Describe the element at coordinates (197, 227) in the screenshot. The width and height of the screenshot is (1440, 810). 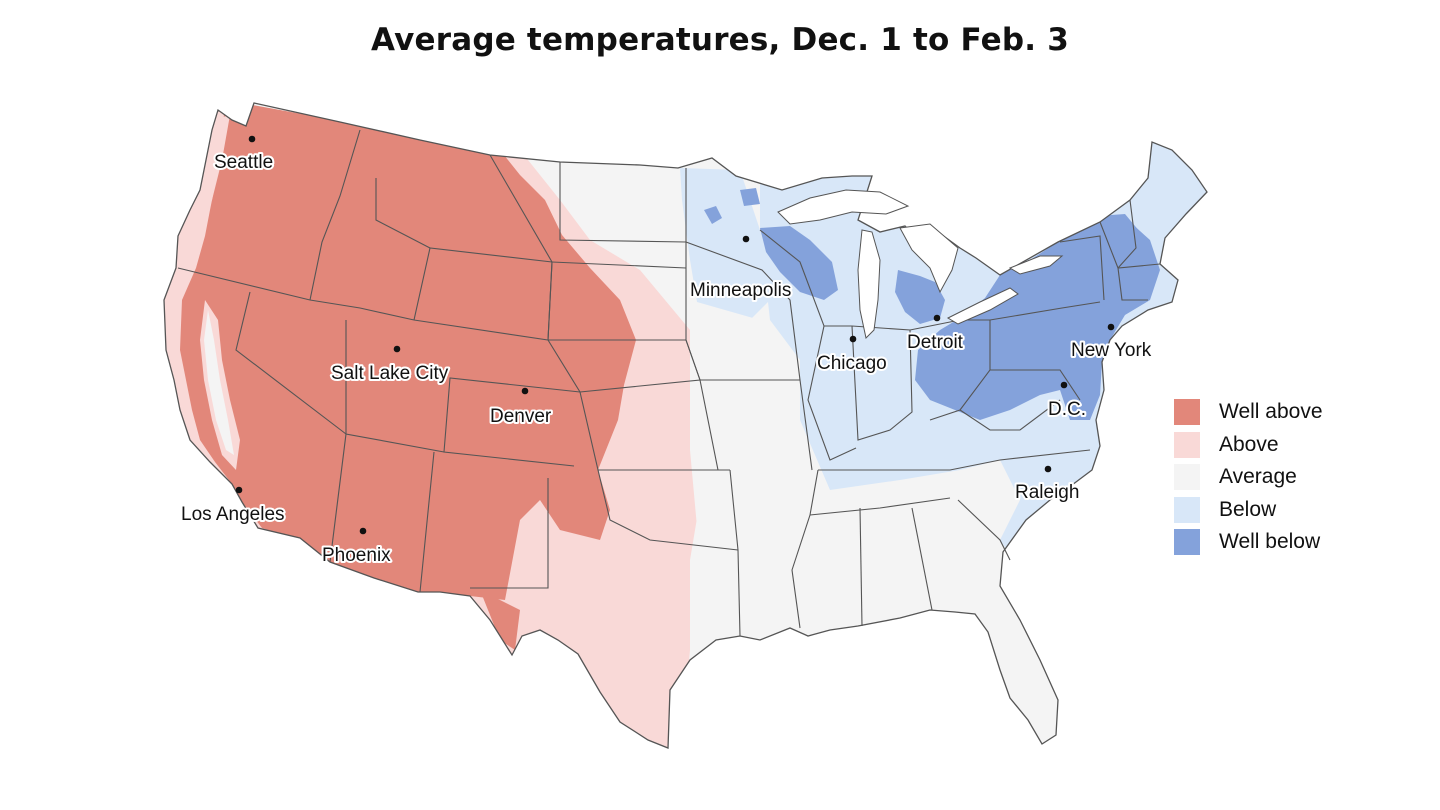
I see `region-coast-above` at that location.